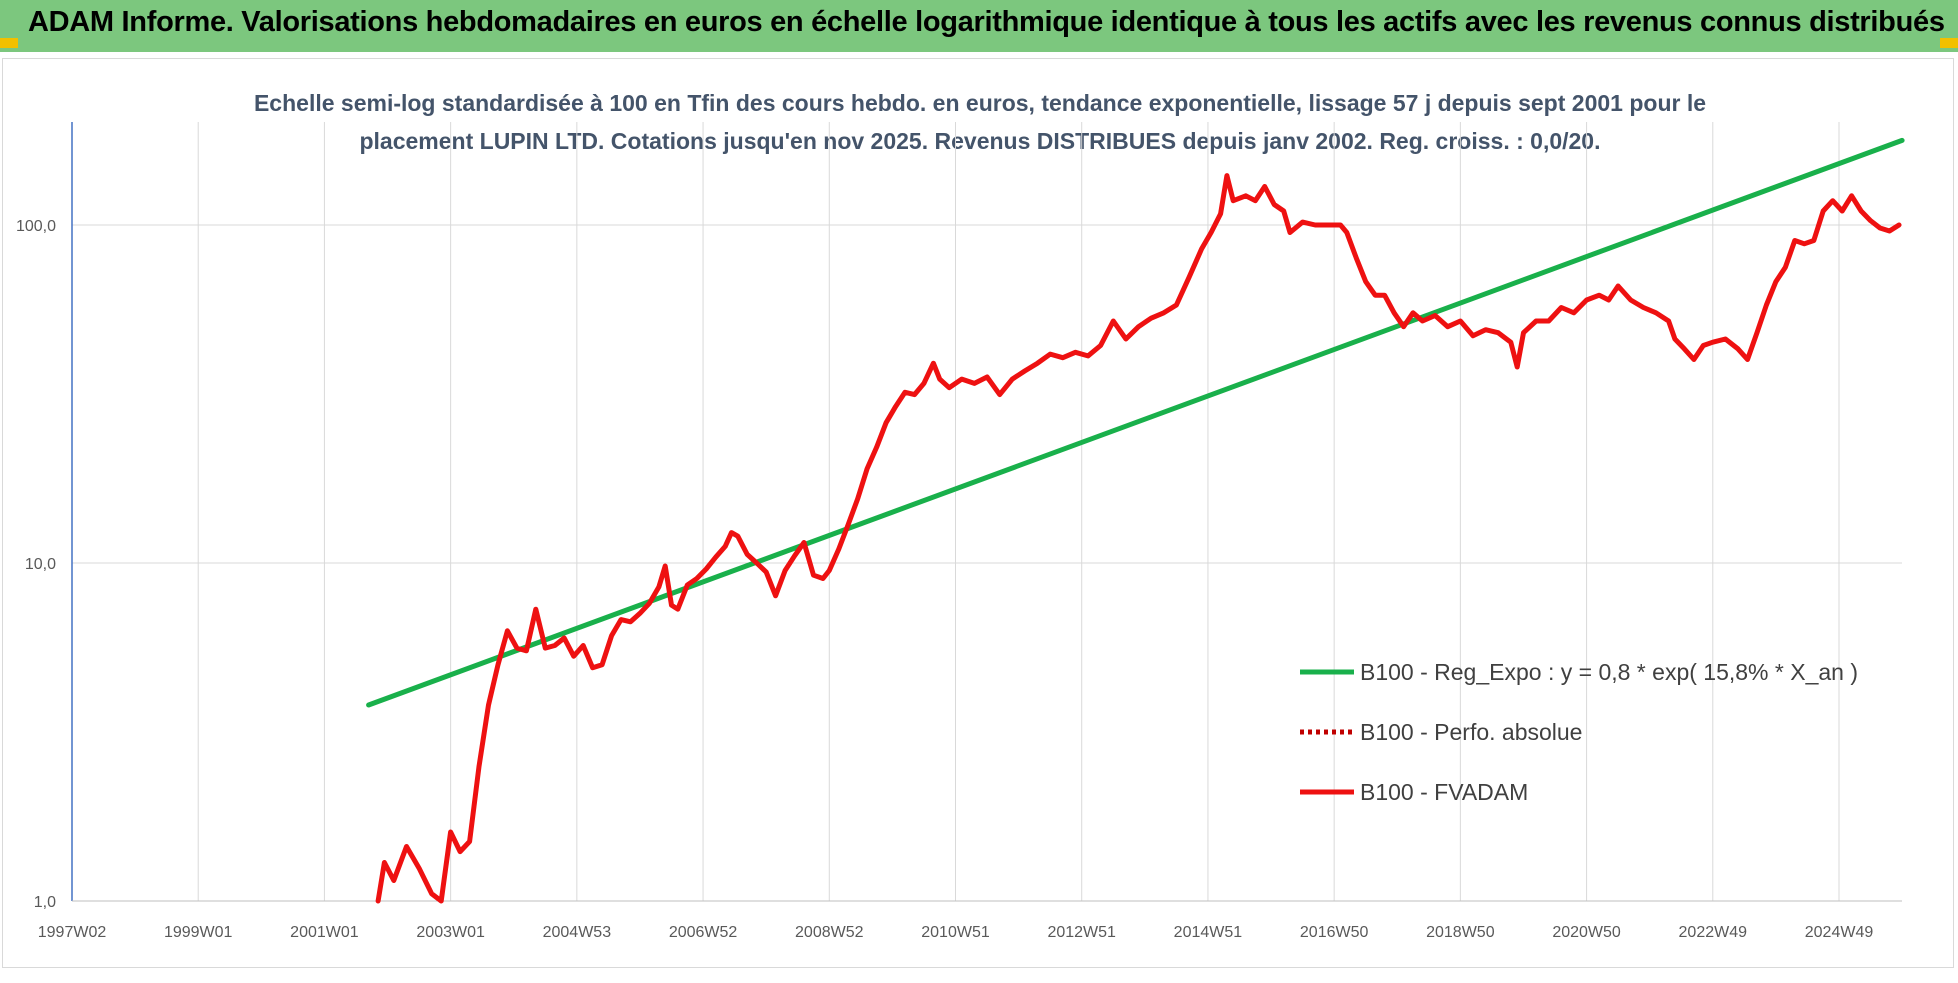 Image resolution: width=1958 pixels, height=983 pixels. What do you see at coordinates (45, 902) in the screenshot?
I see `y-tick-label: 1,0` at bounding box center [45, 902].